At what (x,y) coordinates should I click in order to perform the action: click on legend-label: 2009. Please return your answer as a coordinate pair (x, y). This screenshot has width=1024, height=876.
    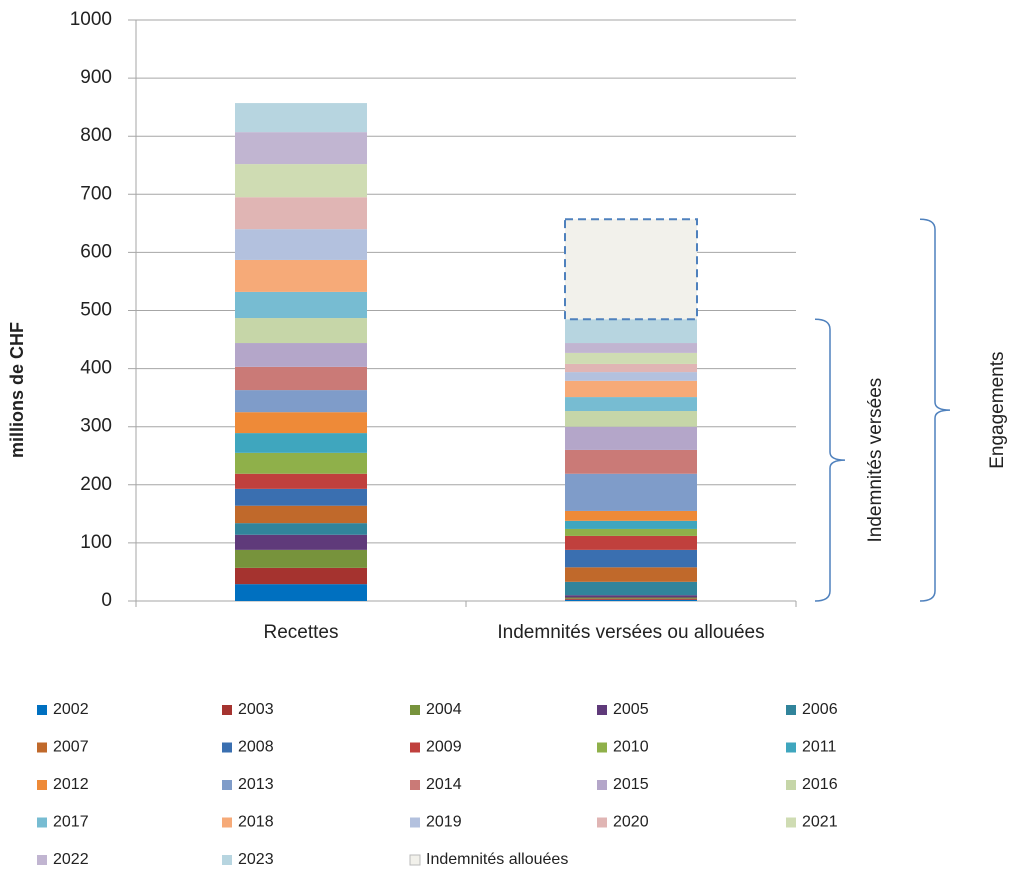
    Looking at the image, I should click on (444, 747).